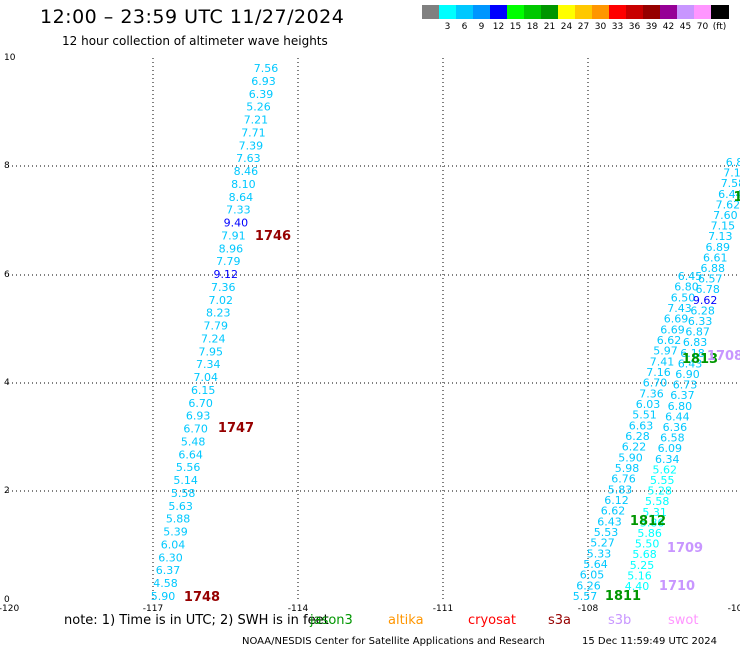 Image resolution: width=740 pixels, height=650 pixels. I want to click on legend-label: (ft), so click(719, 27).